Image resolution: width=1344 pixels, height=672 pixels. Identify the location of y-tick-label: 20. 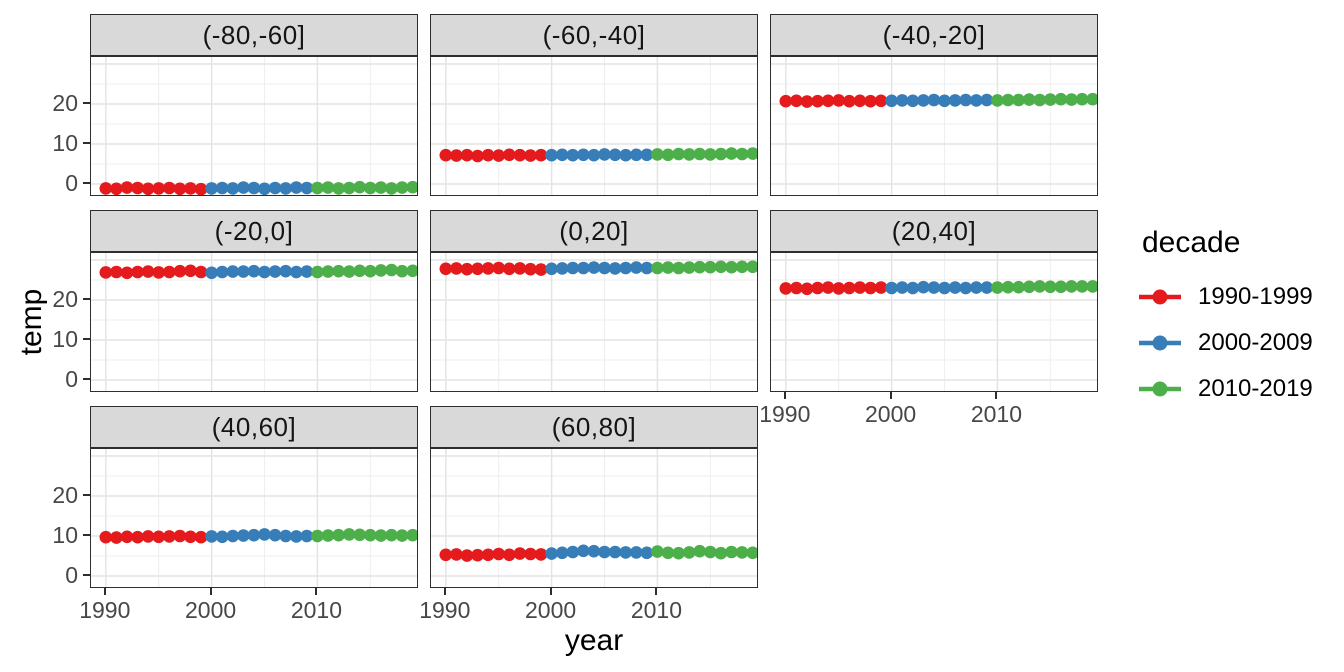
(65, 299).